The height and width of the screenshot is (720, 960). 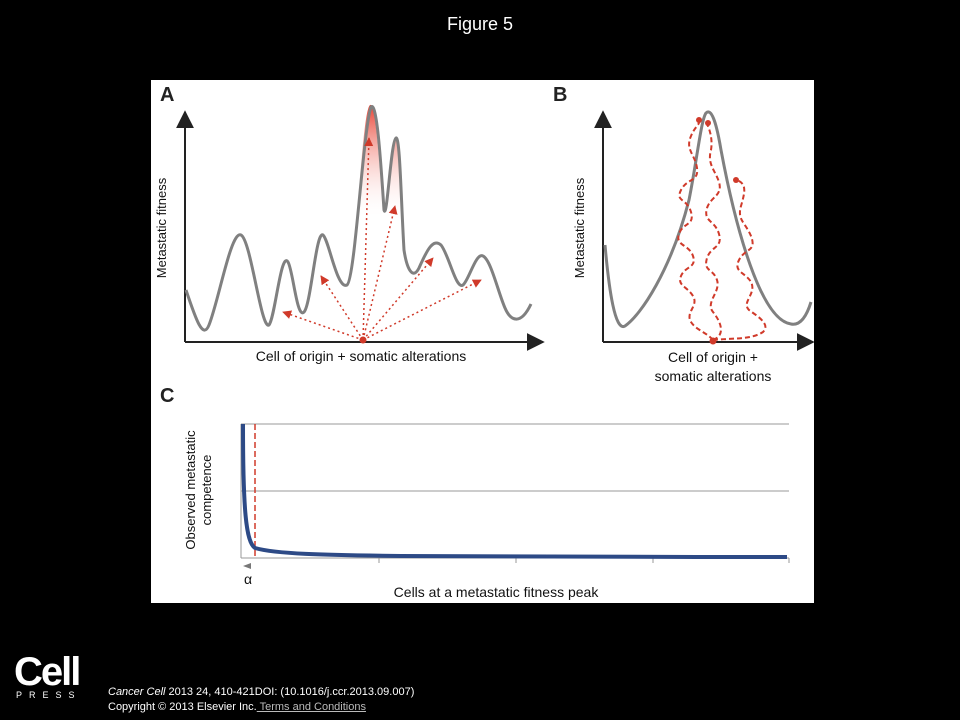 What do you see at coordinates (182, 707) in the screenshot?
I see `copyright-text: Copyright © 2013 Elsevier Inc.` at bounding box center [182, 707].